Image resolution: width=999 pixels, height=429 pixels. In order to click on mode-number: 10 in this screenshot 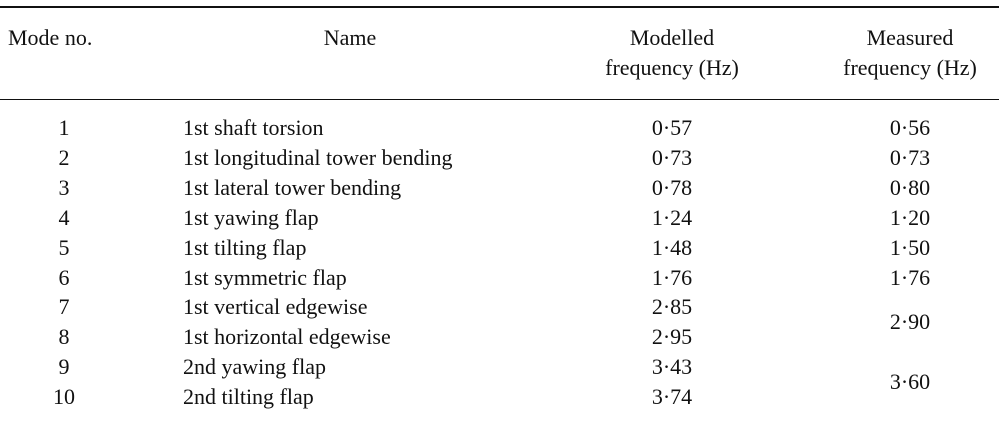, I will do `click(64, 397)`.